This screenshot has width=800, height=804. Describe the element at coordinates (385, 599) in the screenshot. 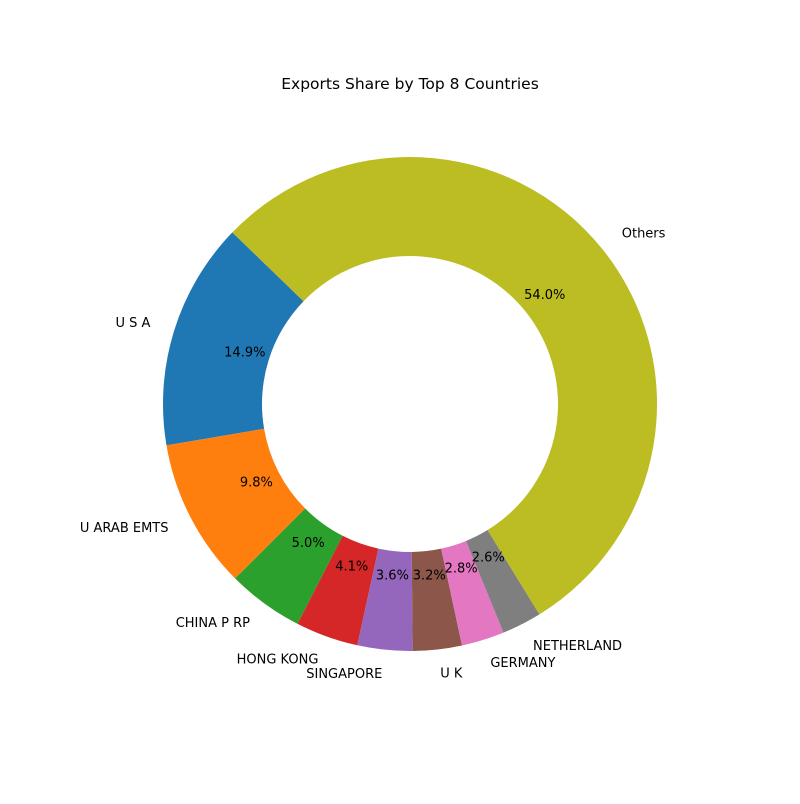

I see `slice-singapore` at that location.